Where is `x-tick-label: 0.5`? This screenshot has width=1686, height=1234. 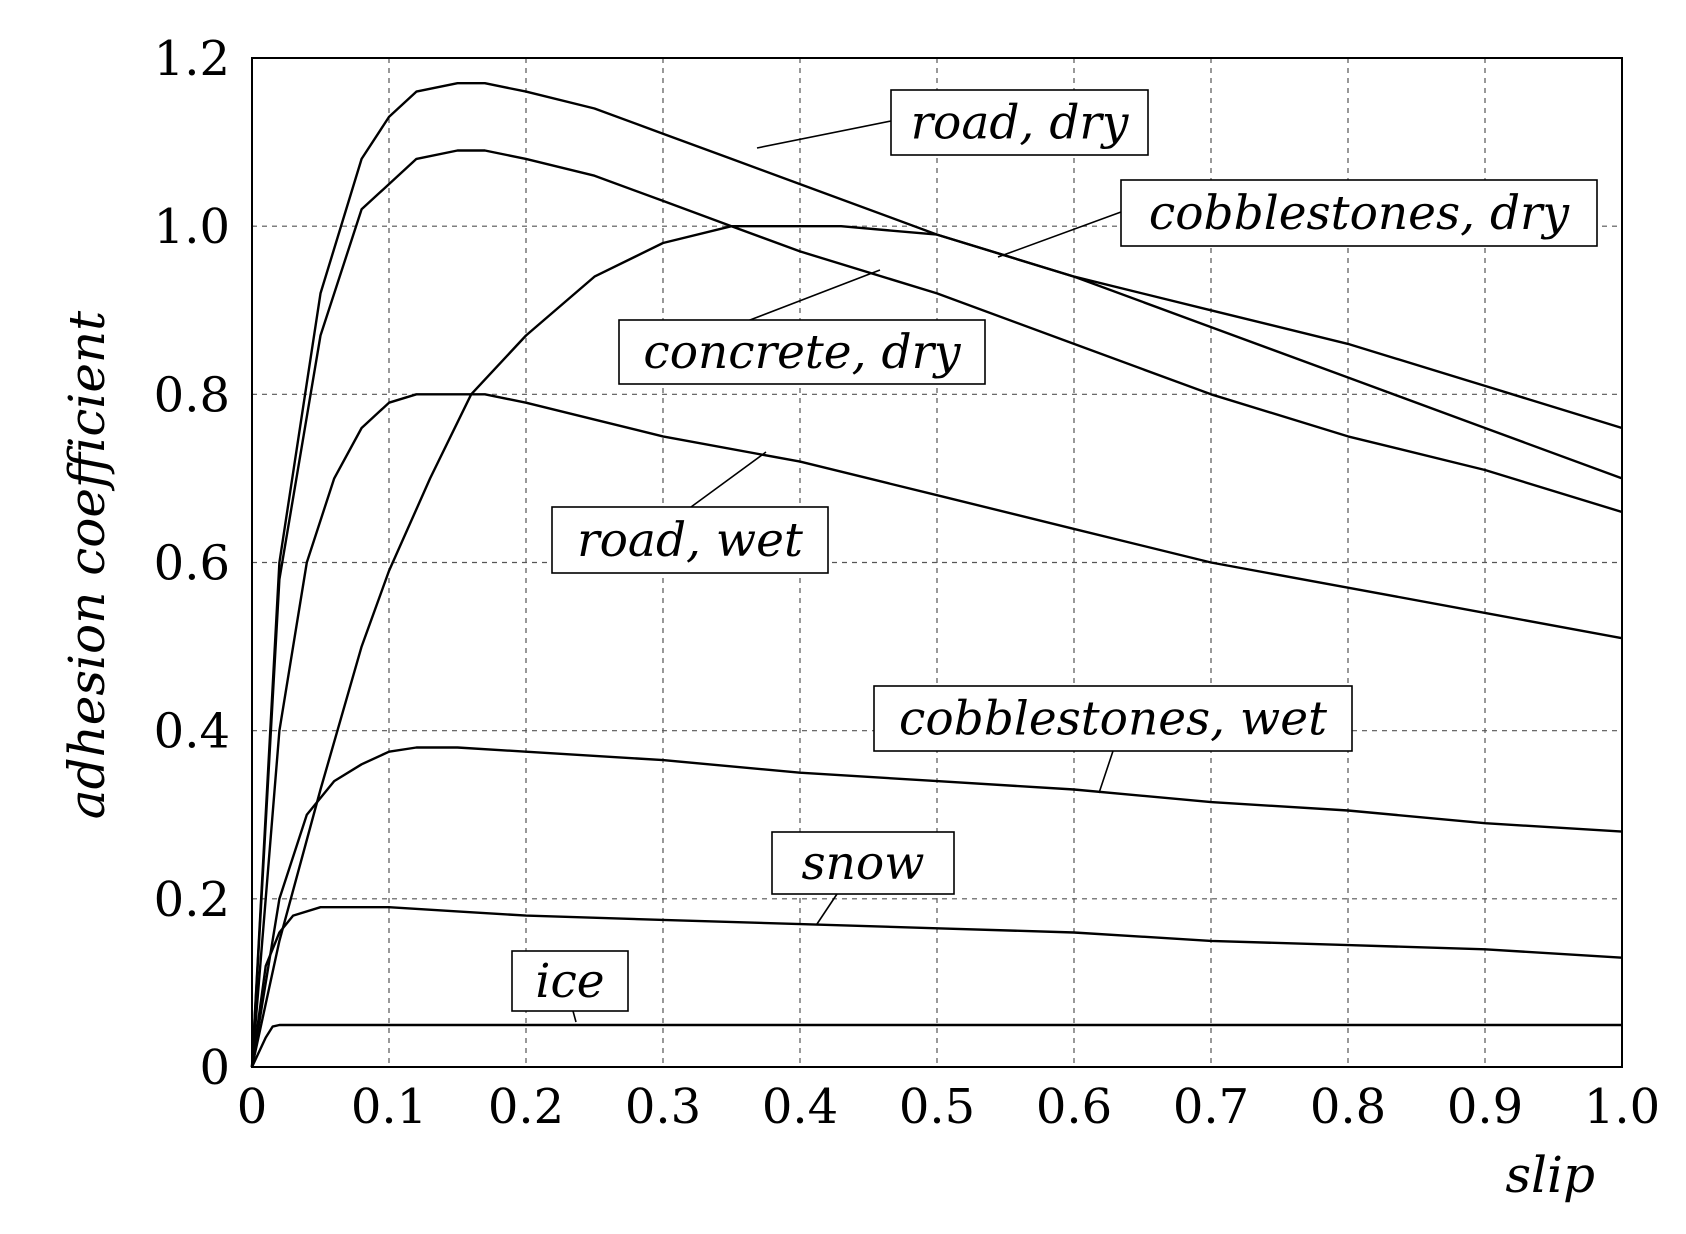 x-tick-label: 0.5 is located at coordinates (937, 1107).